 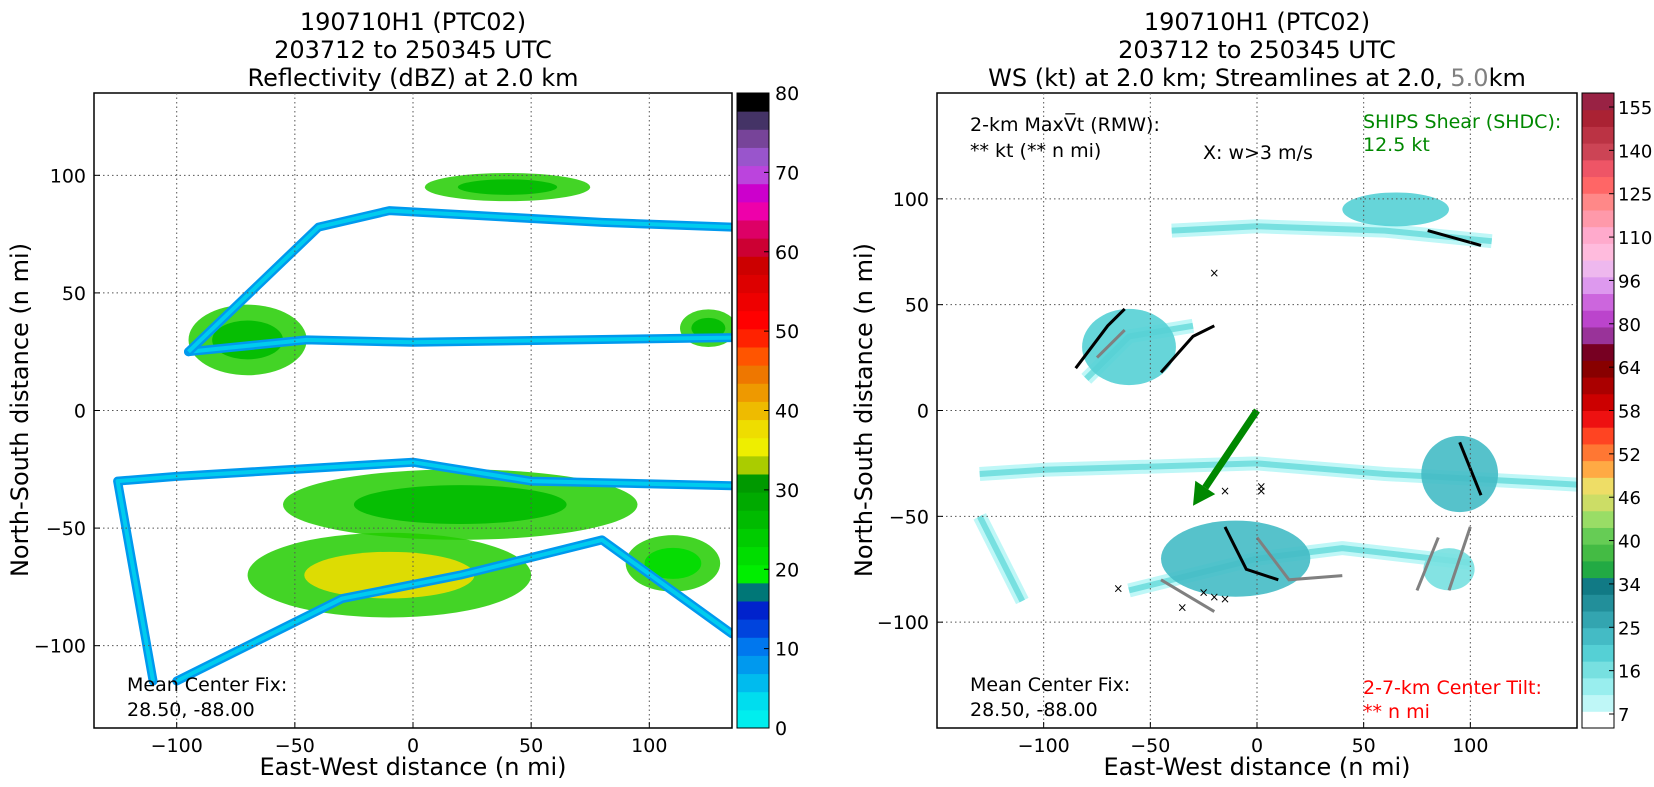 What do you see at coordinates (80, 412) in the screenshot?
I see `left-ytick-label: 0` at bounding box center [80, 412].